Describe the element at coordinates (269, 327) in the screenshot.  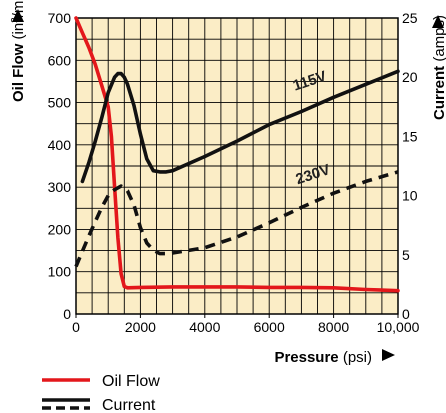
I see `x-tick-label: 6000` at that location.